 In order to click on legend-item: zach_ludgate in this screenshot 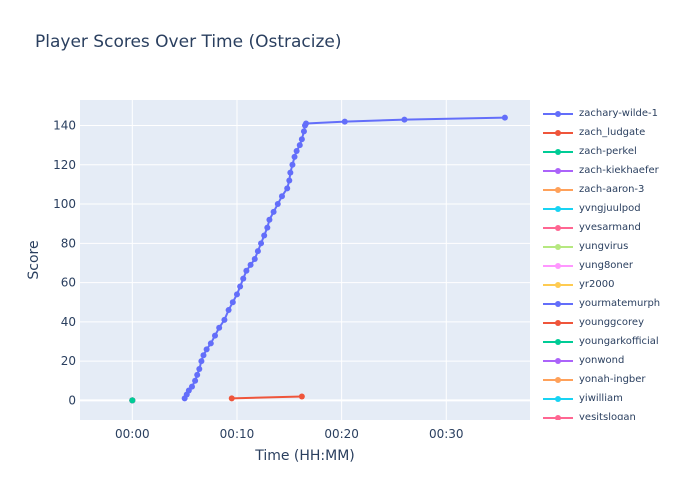, I will do `click(620, 132)`.